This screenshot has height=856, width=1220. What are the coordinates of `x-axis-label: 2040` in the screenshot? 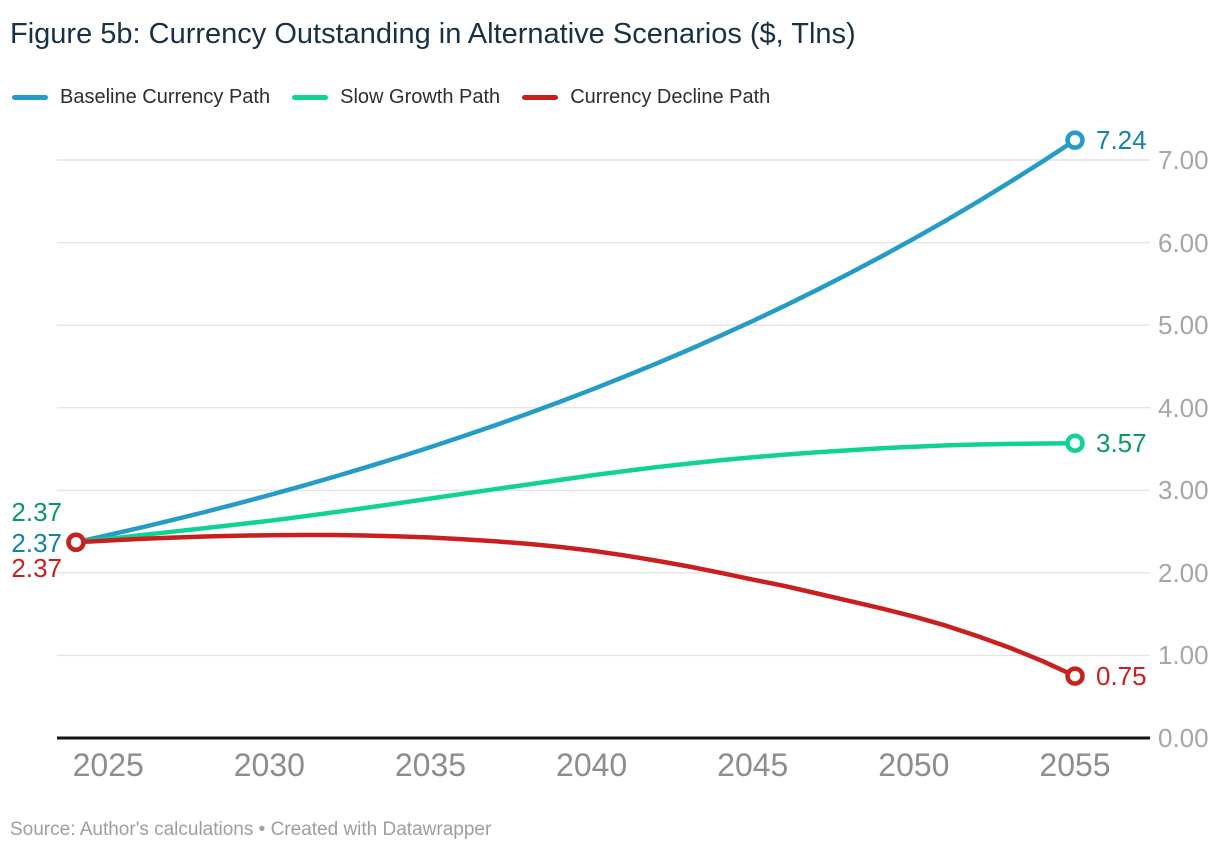 It's located at (592, 765).